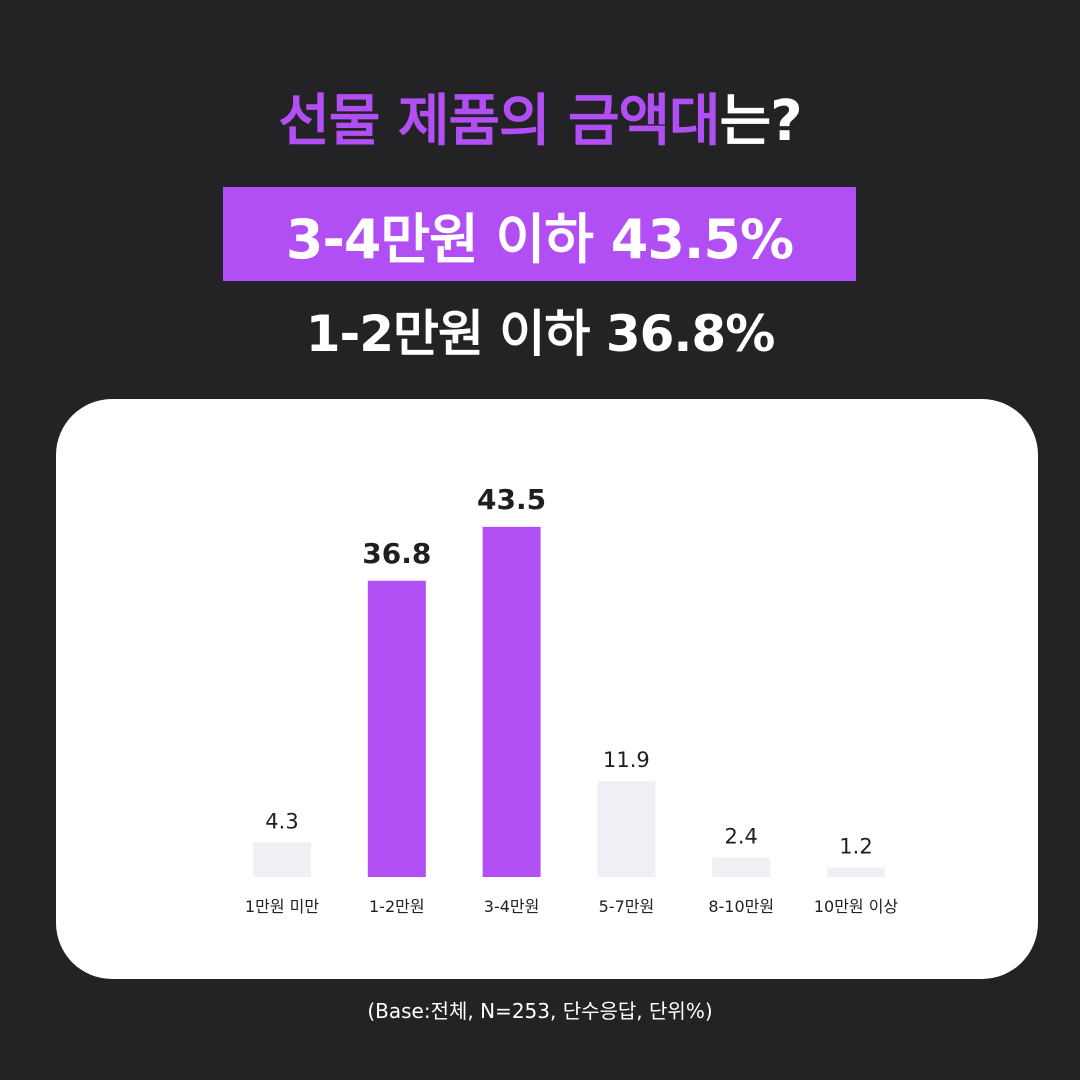 Image resolution: width=1080 pixels, height=1080 pixels. I want to click on value-label-0: 4.3, so click(281, 821).